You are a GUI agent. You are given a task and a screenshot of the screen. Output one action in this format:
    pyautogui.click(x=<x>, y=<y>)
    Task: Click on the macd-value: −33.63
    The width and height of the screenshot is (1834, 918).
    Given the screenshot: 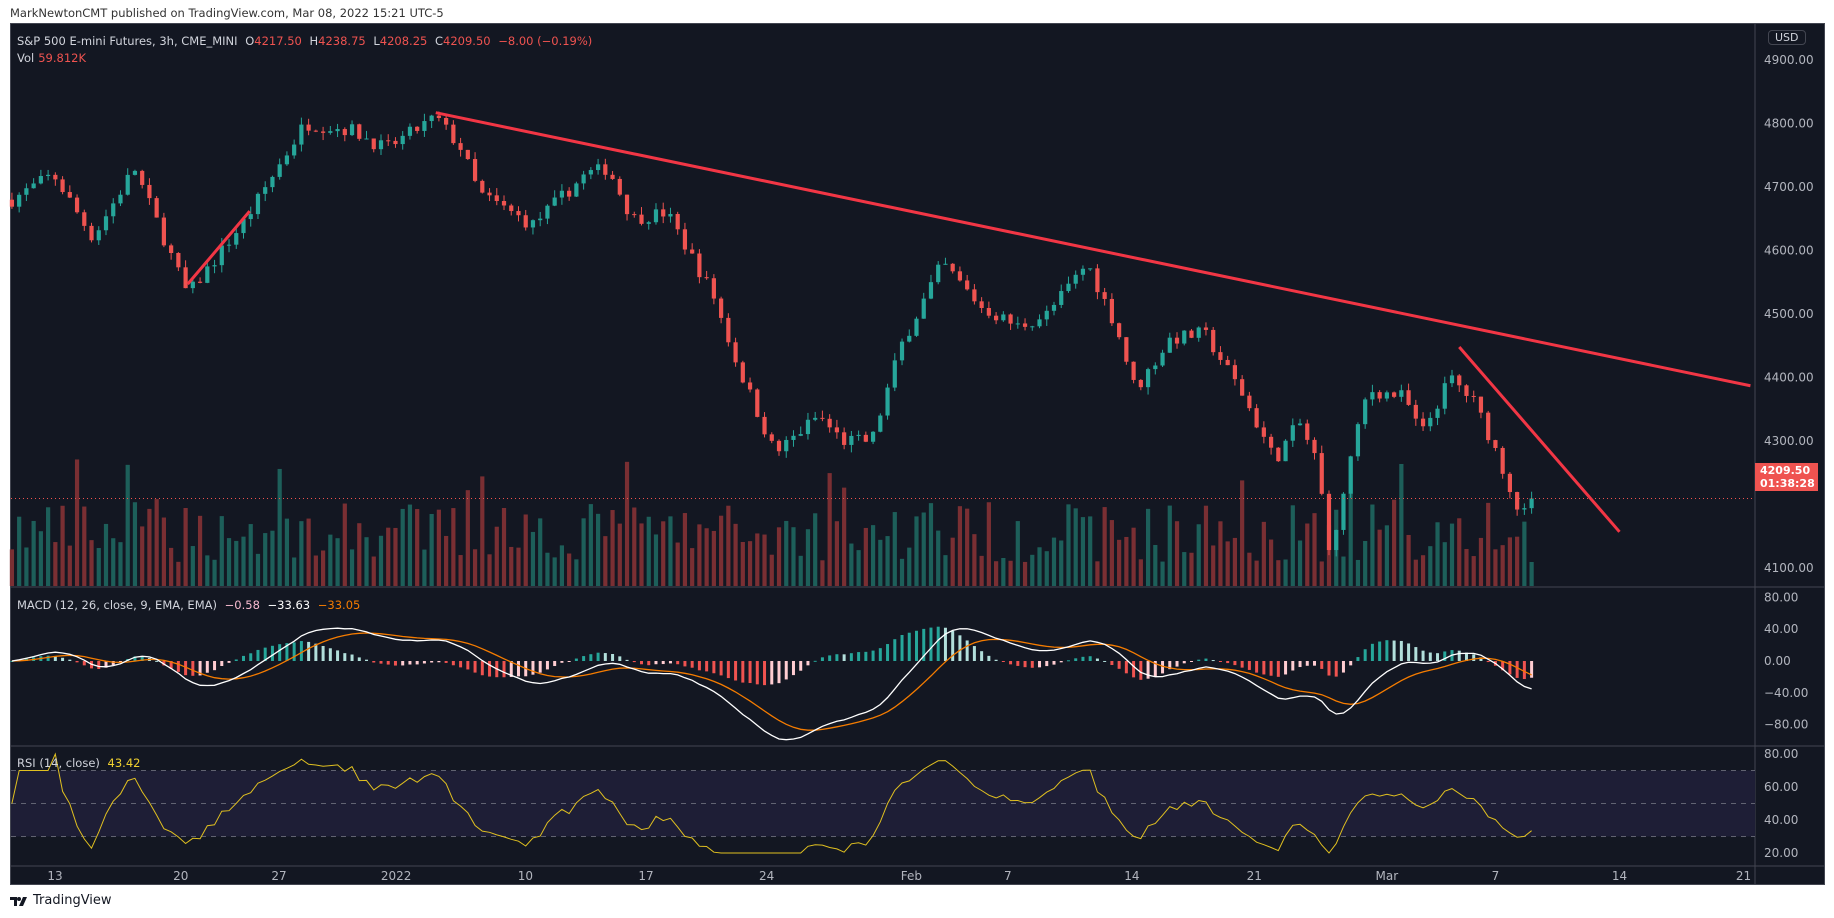 What is the action you would take?
    pyautogui.click(x=289, y=605)
    